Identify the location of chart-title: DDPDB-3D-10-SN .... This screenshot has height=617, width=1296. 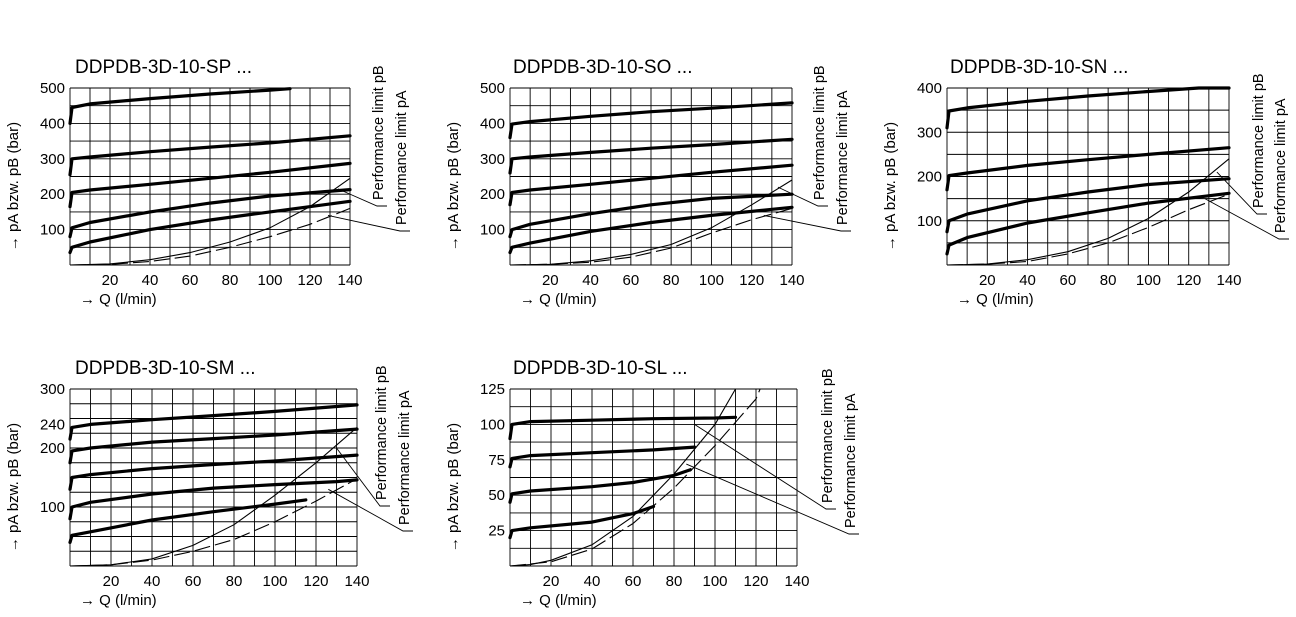
(1039, 67).